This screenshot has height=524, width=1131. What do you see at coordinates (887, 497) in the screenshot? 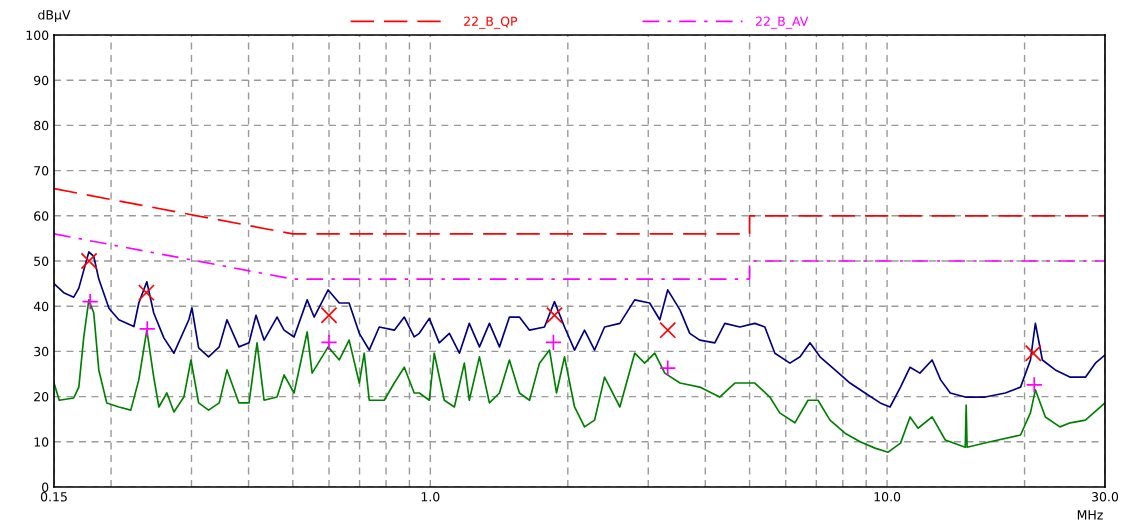
I see `x-tick-label: 10.0` at bounding box center [887, 497].